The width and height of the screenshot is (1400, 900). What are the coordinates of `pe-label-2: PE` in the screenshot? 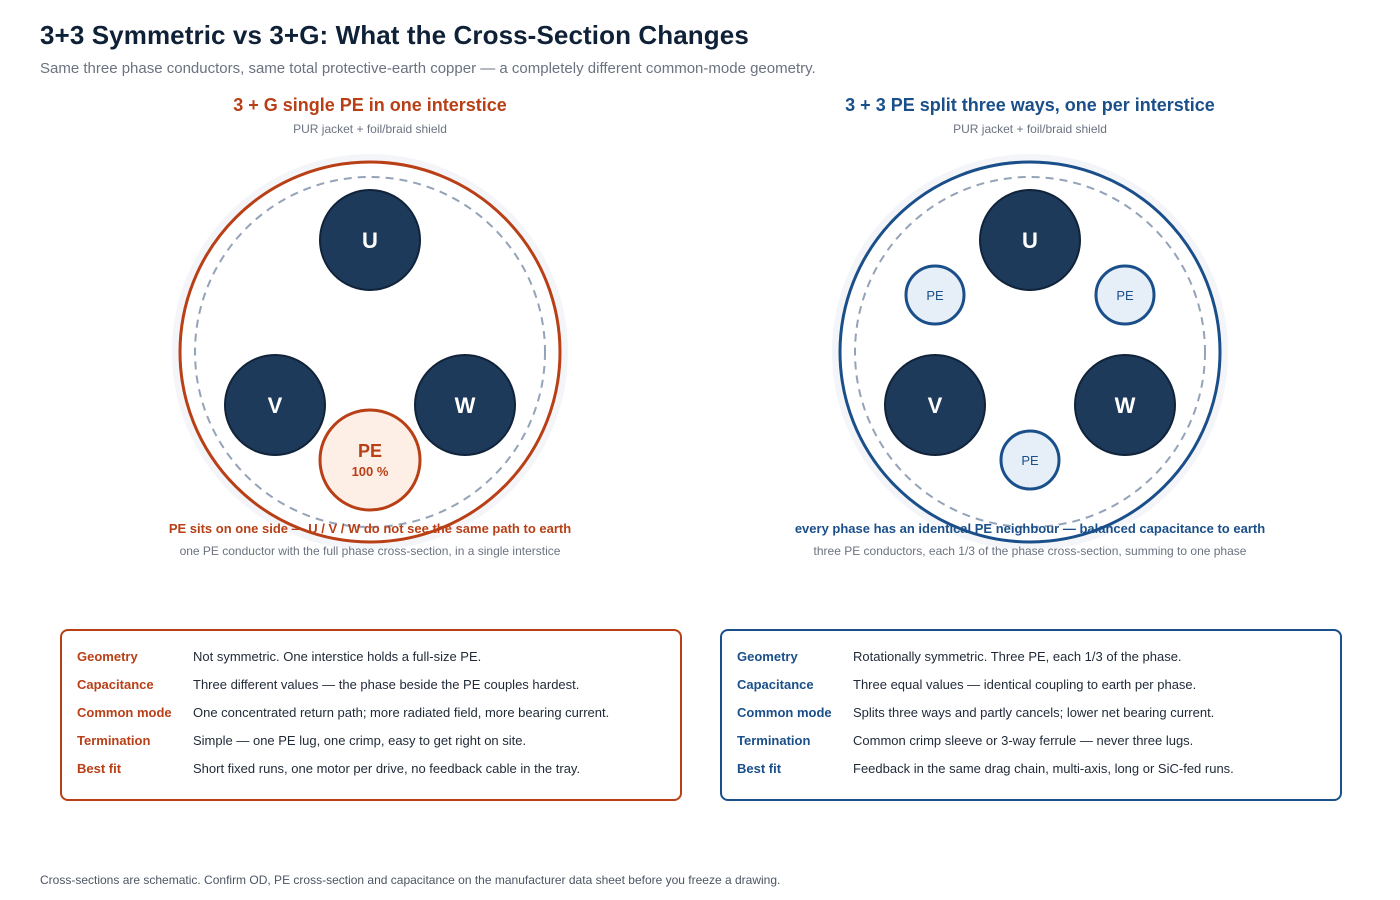 It's located at (1125, 295).